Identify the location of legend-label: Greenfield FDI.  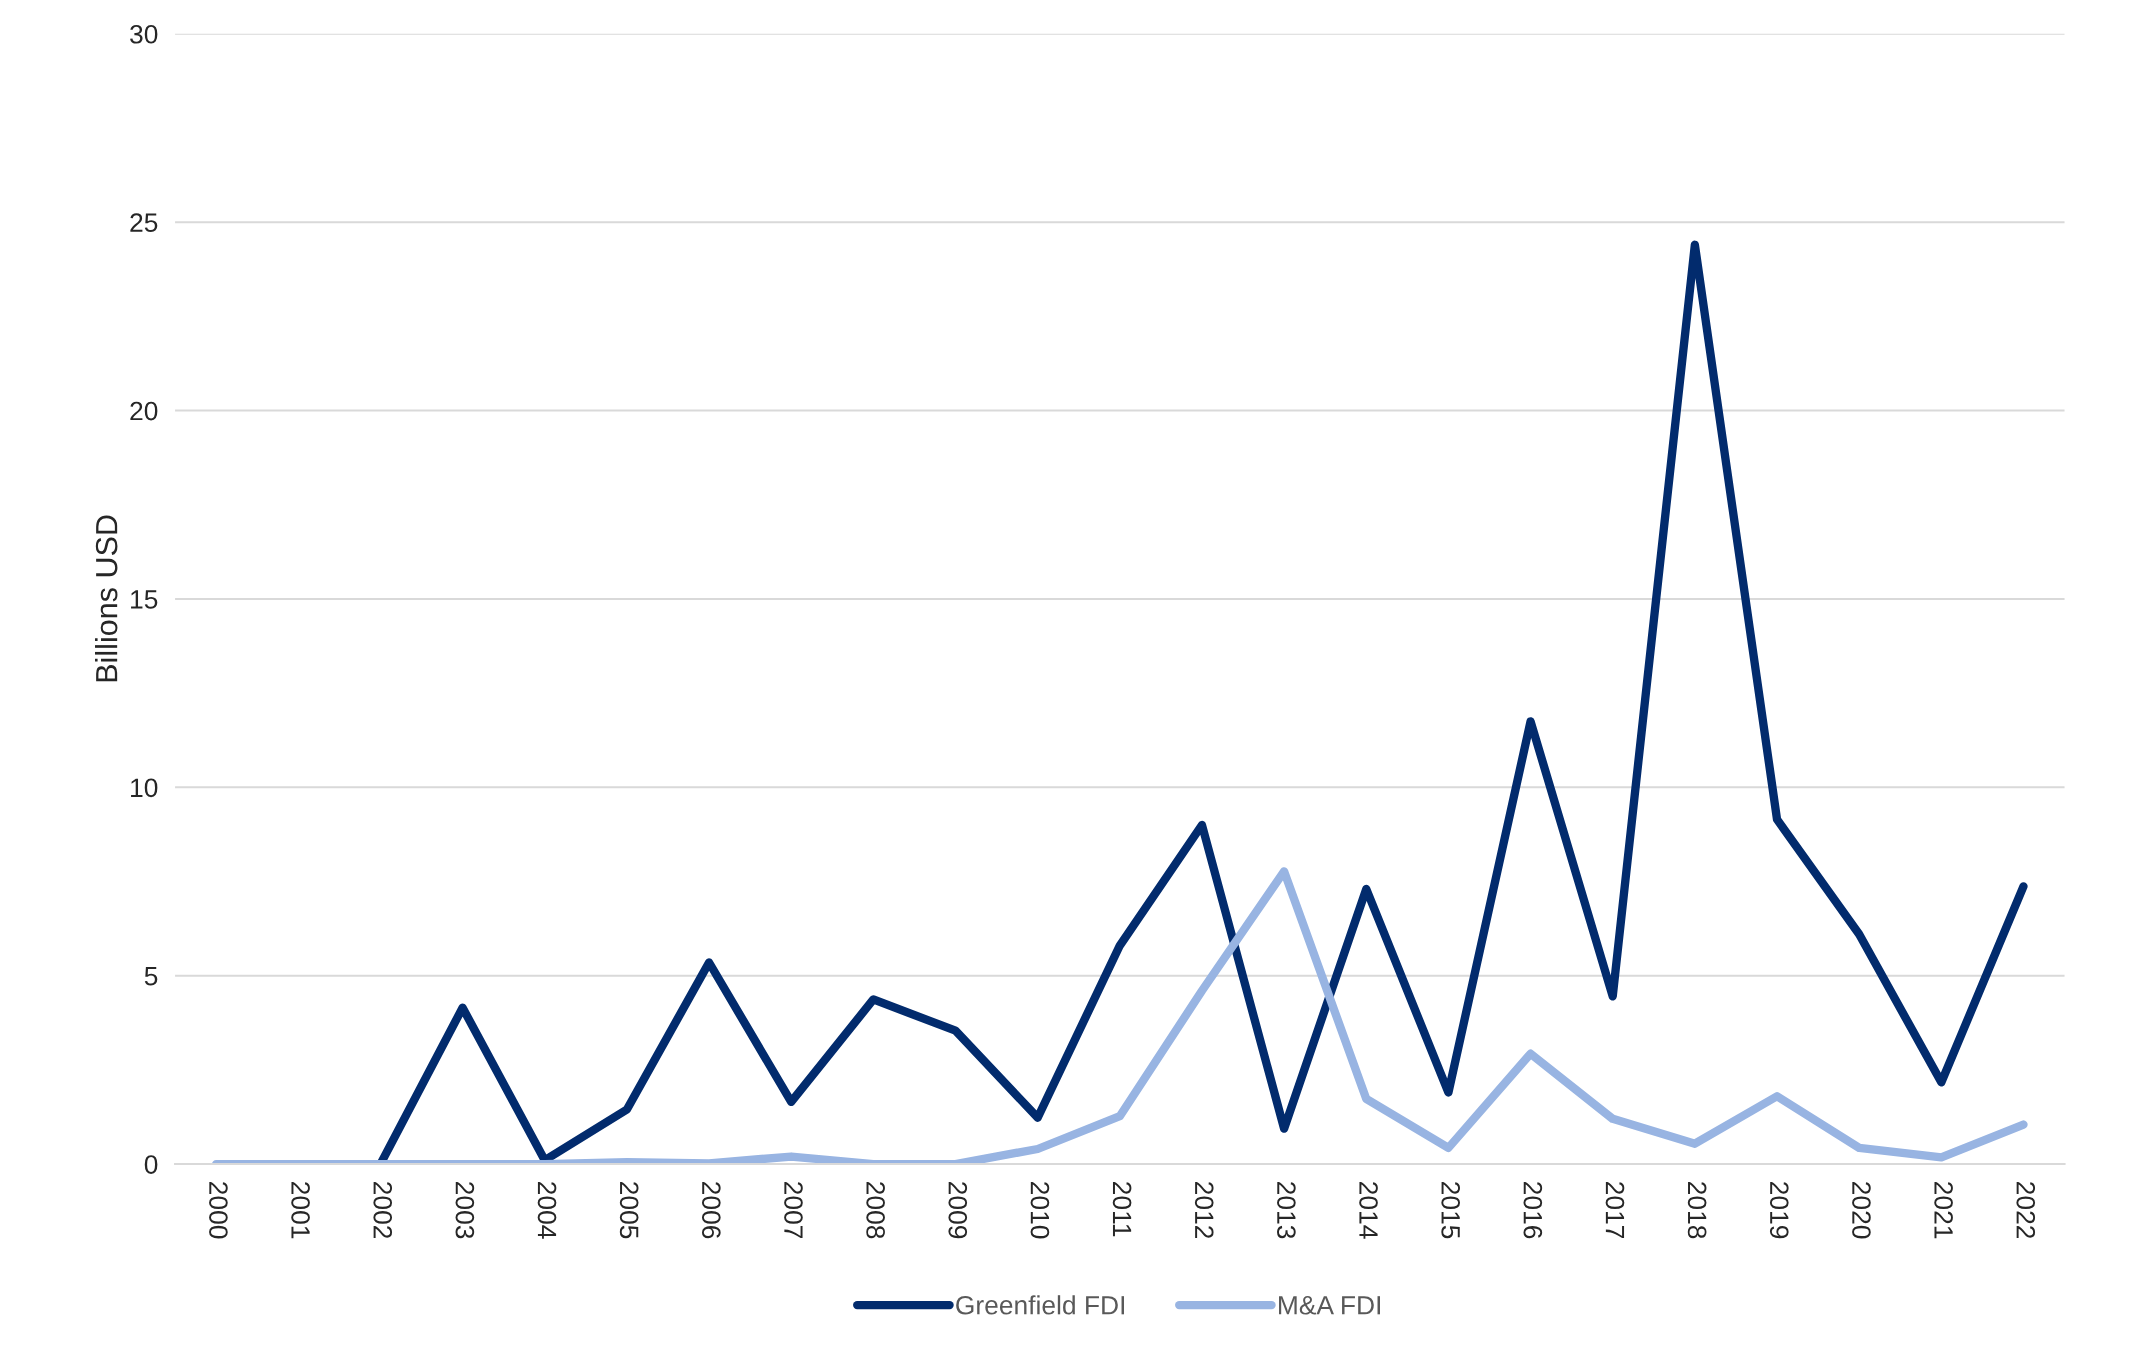
(1040, 1305).